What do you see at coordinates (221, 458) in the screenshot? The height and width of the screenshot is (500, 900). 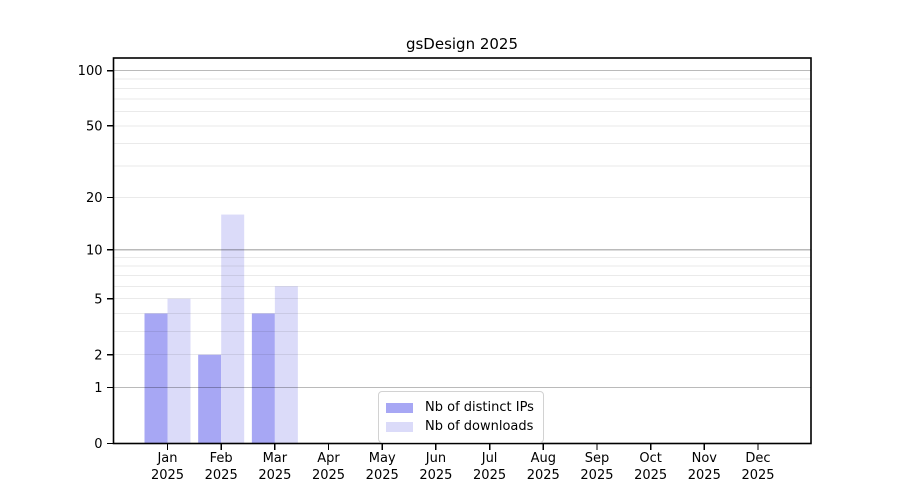 I see `x-tick-label-month: Feb` at bounding box center [221, 458].